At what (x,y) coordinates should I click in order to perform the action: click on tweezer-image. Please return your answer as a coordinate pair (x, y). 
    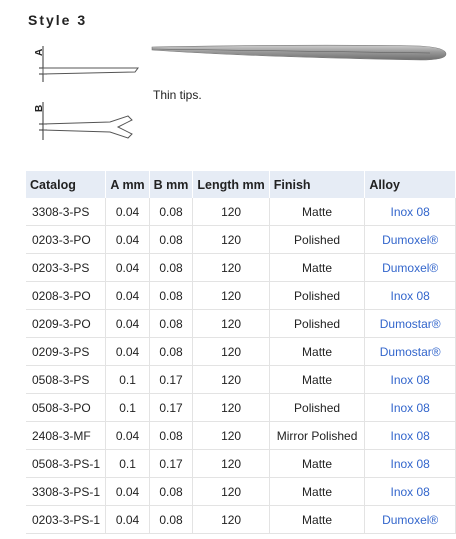
    Looking at the image, I should click on (299, 52).